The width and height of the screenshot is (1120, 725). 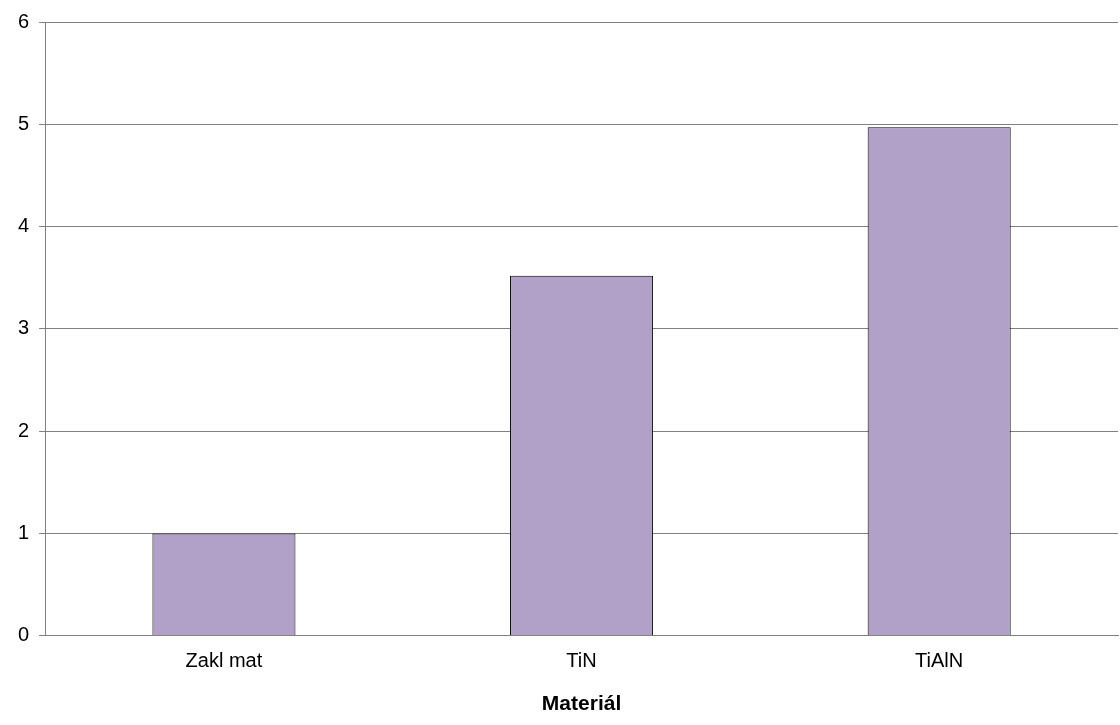 I want to click on x-tick-label: TiAlN, so click(x=939, y=660).